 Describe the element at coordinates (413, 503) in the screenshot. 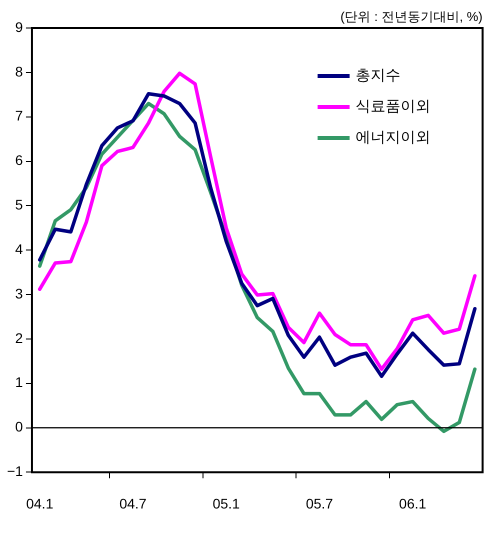

I see `x-tick-label: 06.1` at that location.